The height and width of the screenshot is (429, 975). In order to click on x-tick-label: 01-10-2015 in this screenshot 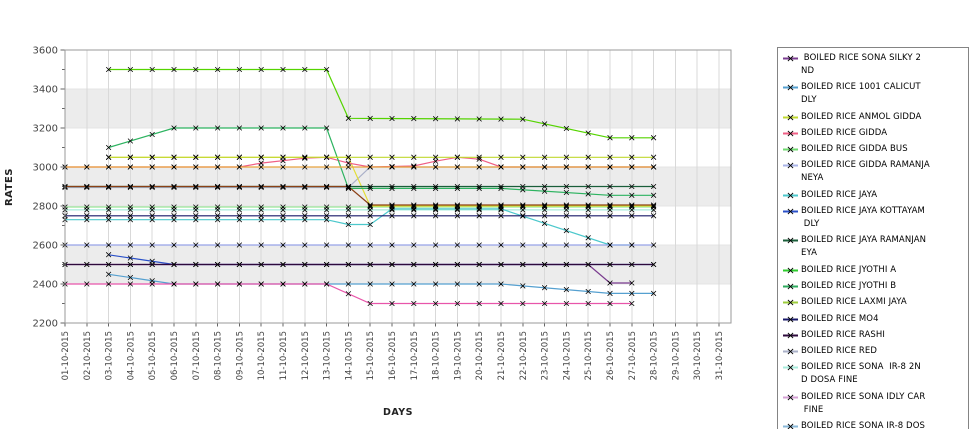, I will do `click(66, 355)`.